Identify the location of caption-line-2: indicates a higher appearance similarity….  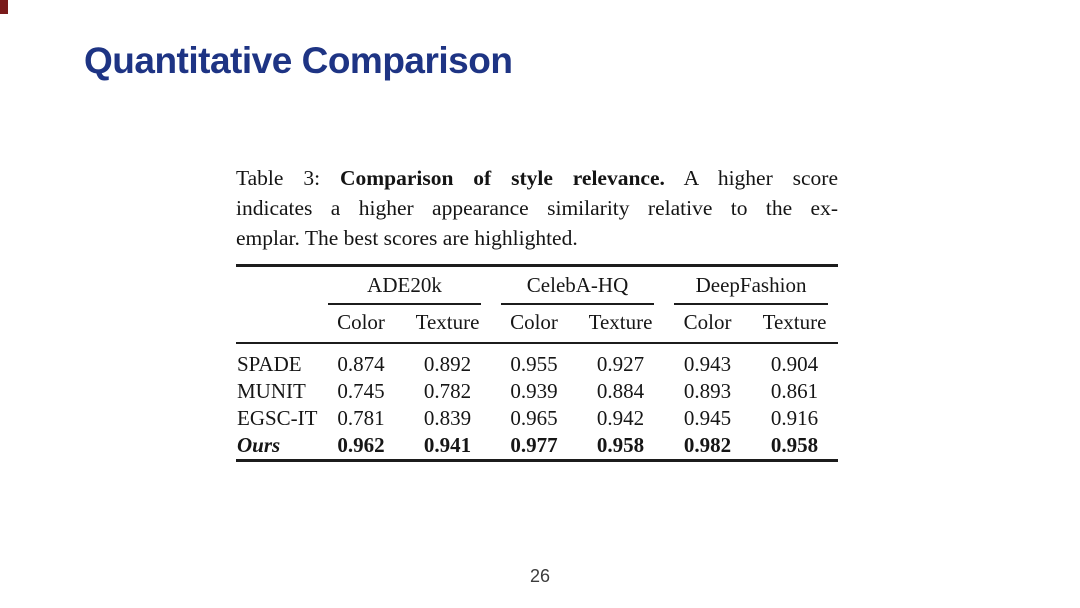
(537, 208).